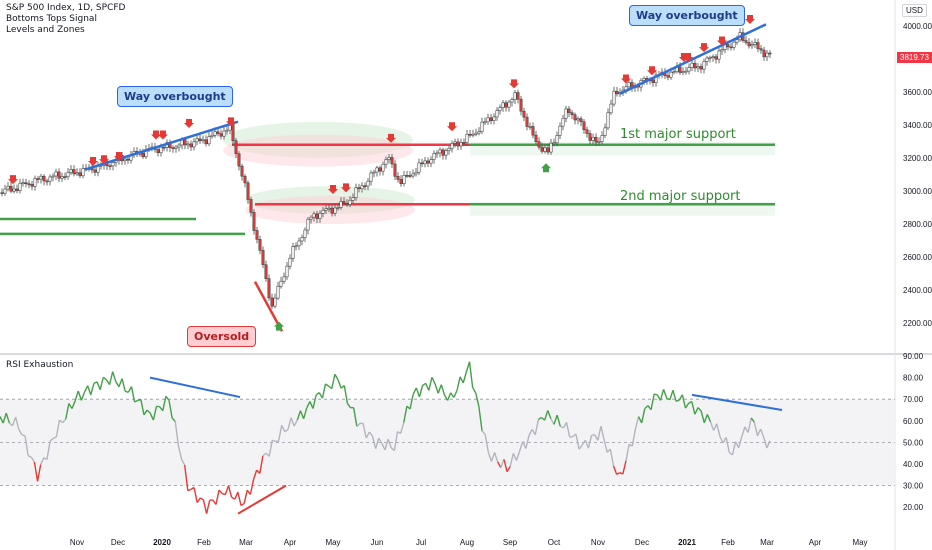  I want to click on rsi-divergence-oversold, so click(262, 499).